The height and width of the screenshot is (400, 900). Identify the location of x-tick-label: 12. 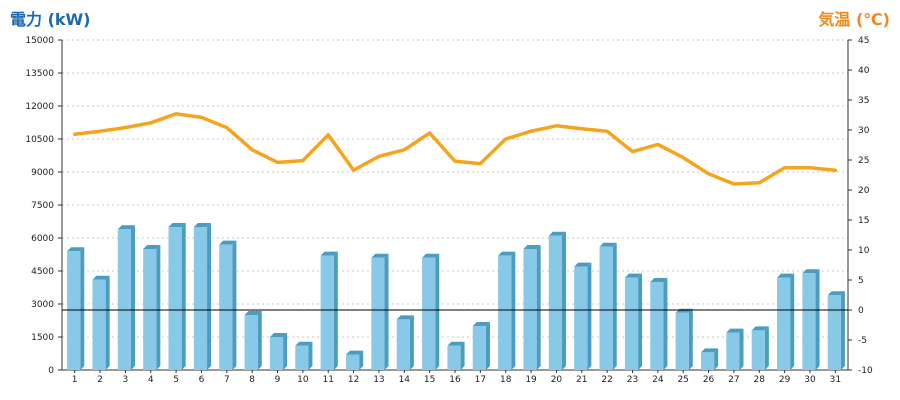
(353, 380).